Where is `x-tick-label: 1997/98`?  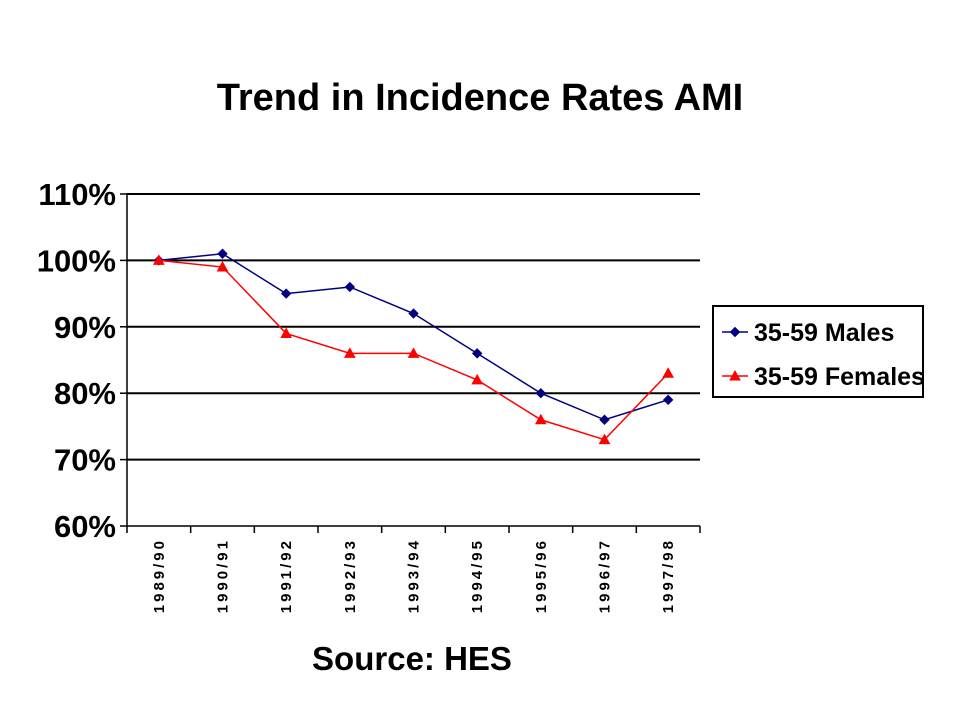 x-tick-label: 1997/98 is located at coordinates (668, 575).